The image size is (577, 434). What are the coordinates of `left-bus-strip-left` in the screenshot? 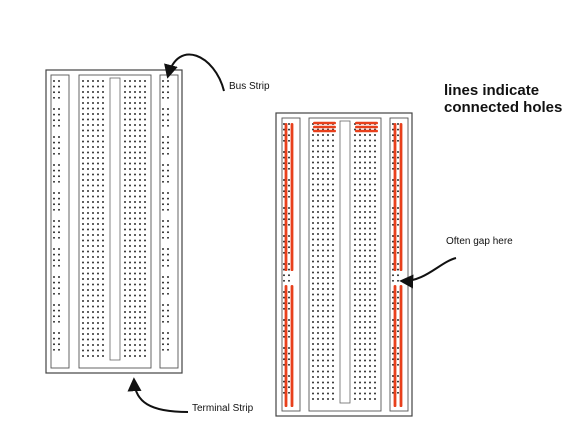 It's located at (60, 221).